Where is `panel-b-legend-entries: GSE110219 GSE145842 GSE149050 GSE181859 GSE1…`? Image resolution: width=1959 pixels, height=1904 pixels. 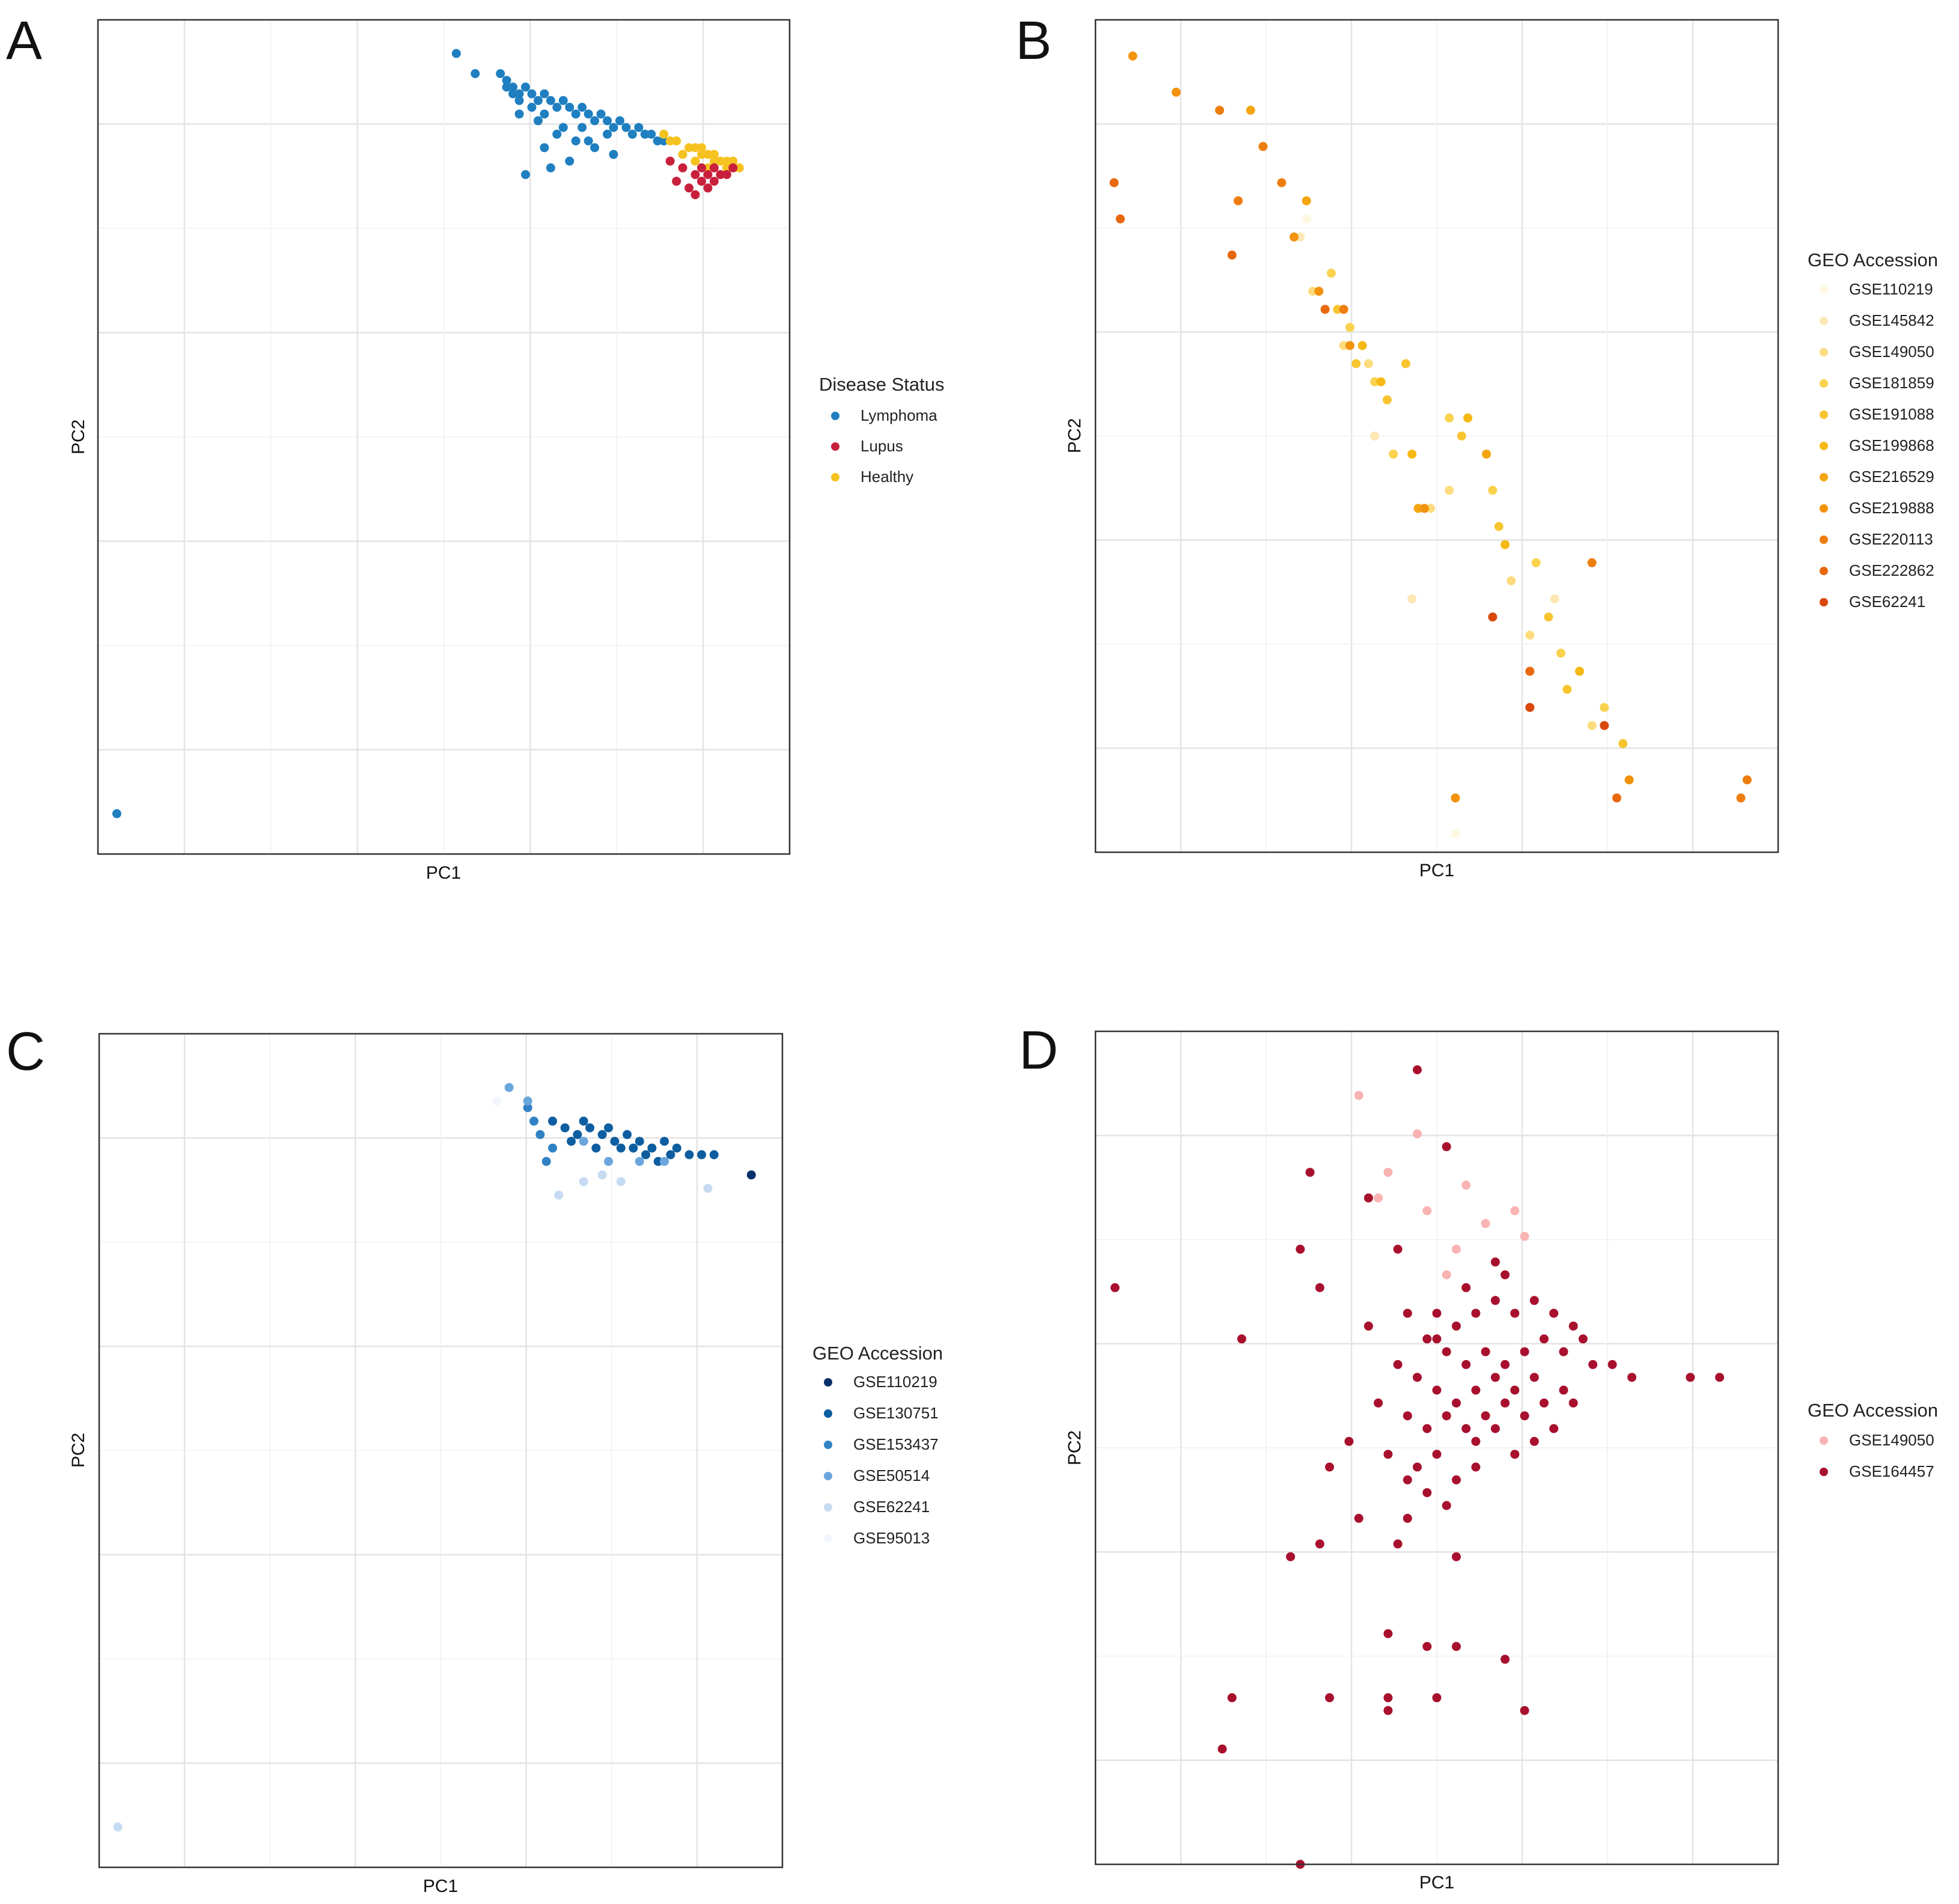 panel-b-legend-entries: GSE110219 GSE145842 GSE149050 GSE181859 GSE1… is located at coordinates (1877, 445).